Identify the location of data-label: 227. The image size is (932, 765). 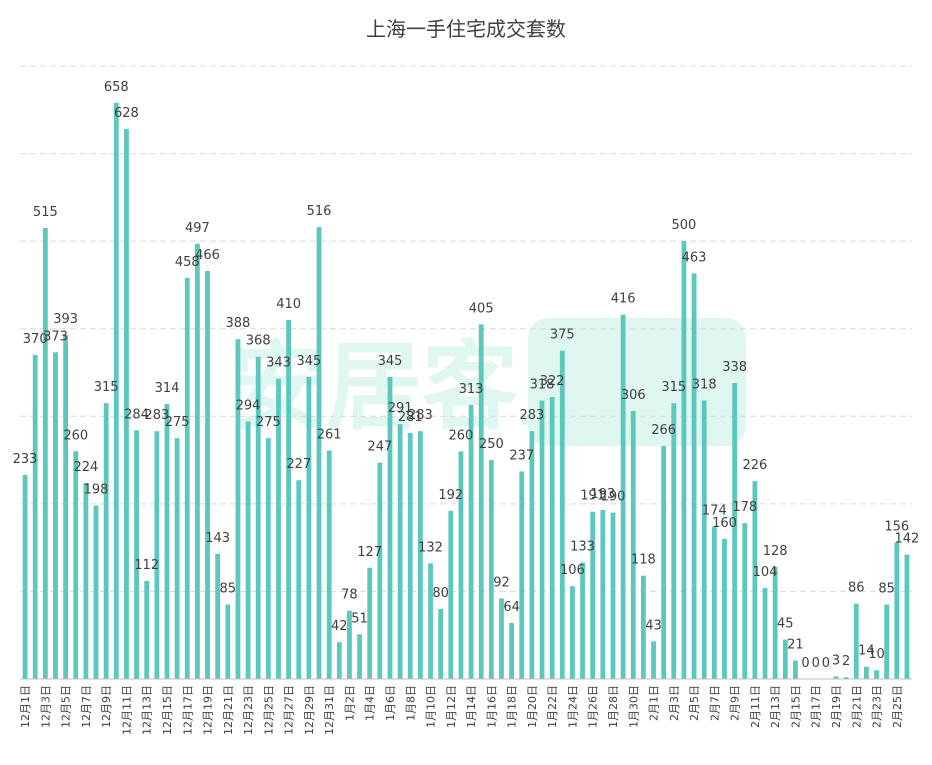
(298, 464).